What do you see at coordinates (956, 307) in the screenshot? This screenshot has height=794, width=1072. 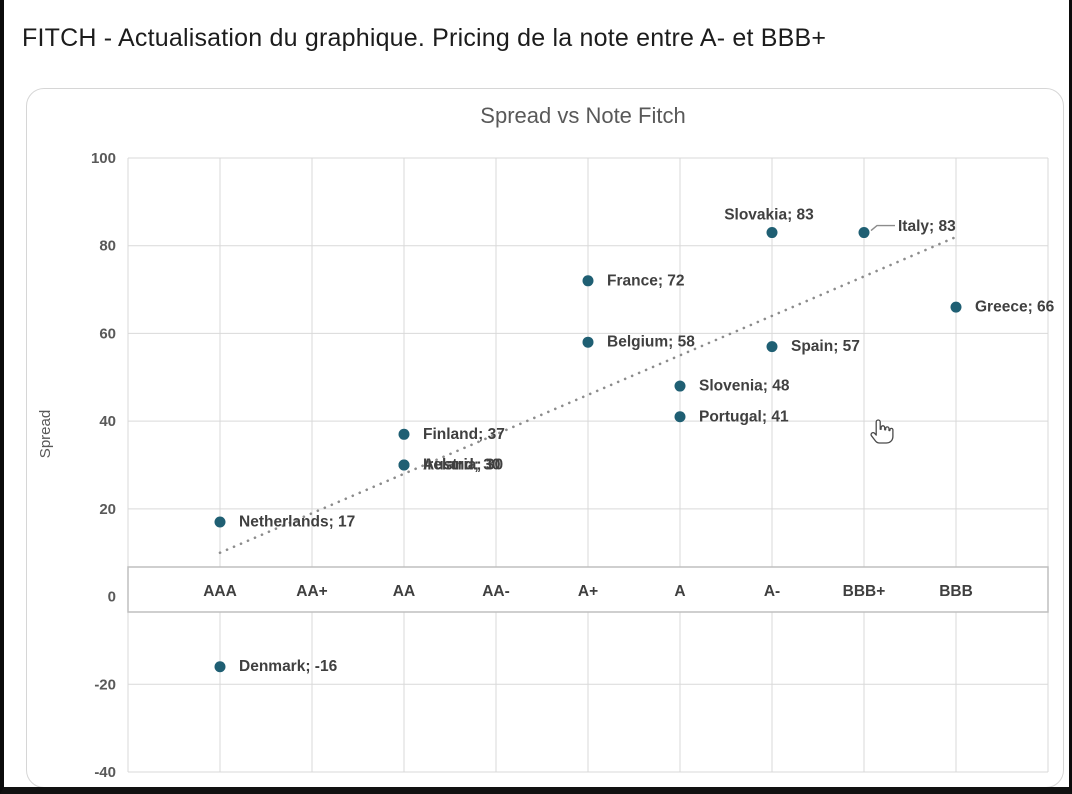 I see `data-point-greece` at bounding box center [956, 307].